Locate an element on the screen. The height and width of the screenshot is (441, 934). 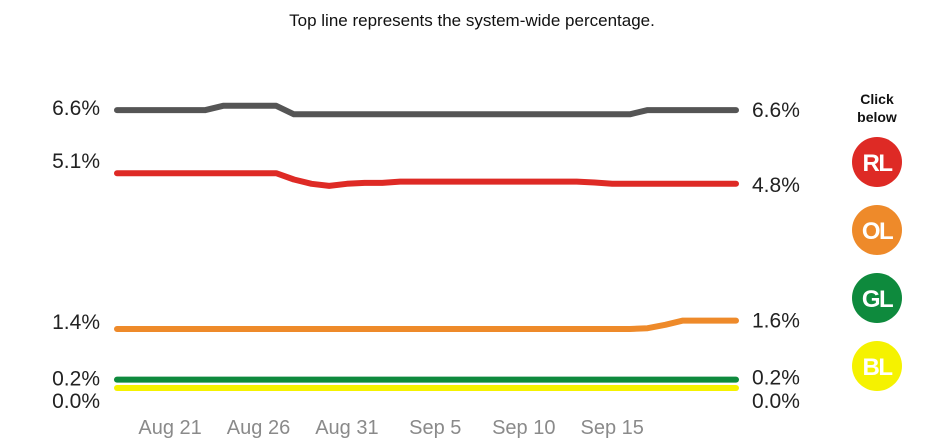
line-button-bl: BL is located at coordinates (877, 366).